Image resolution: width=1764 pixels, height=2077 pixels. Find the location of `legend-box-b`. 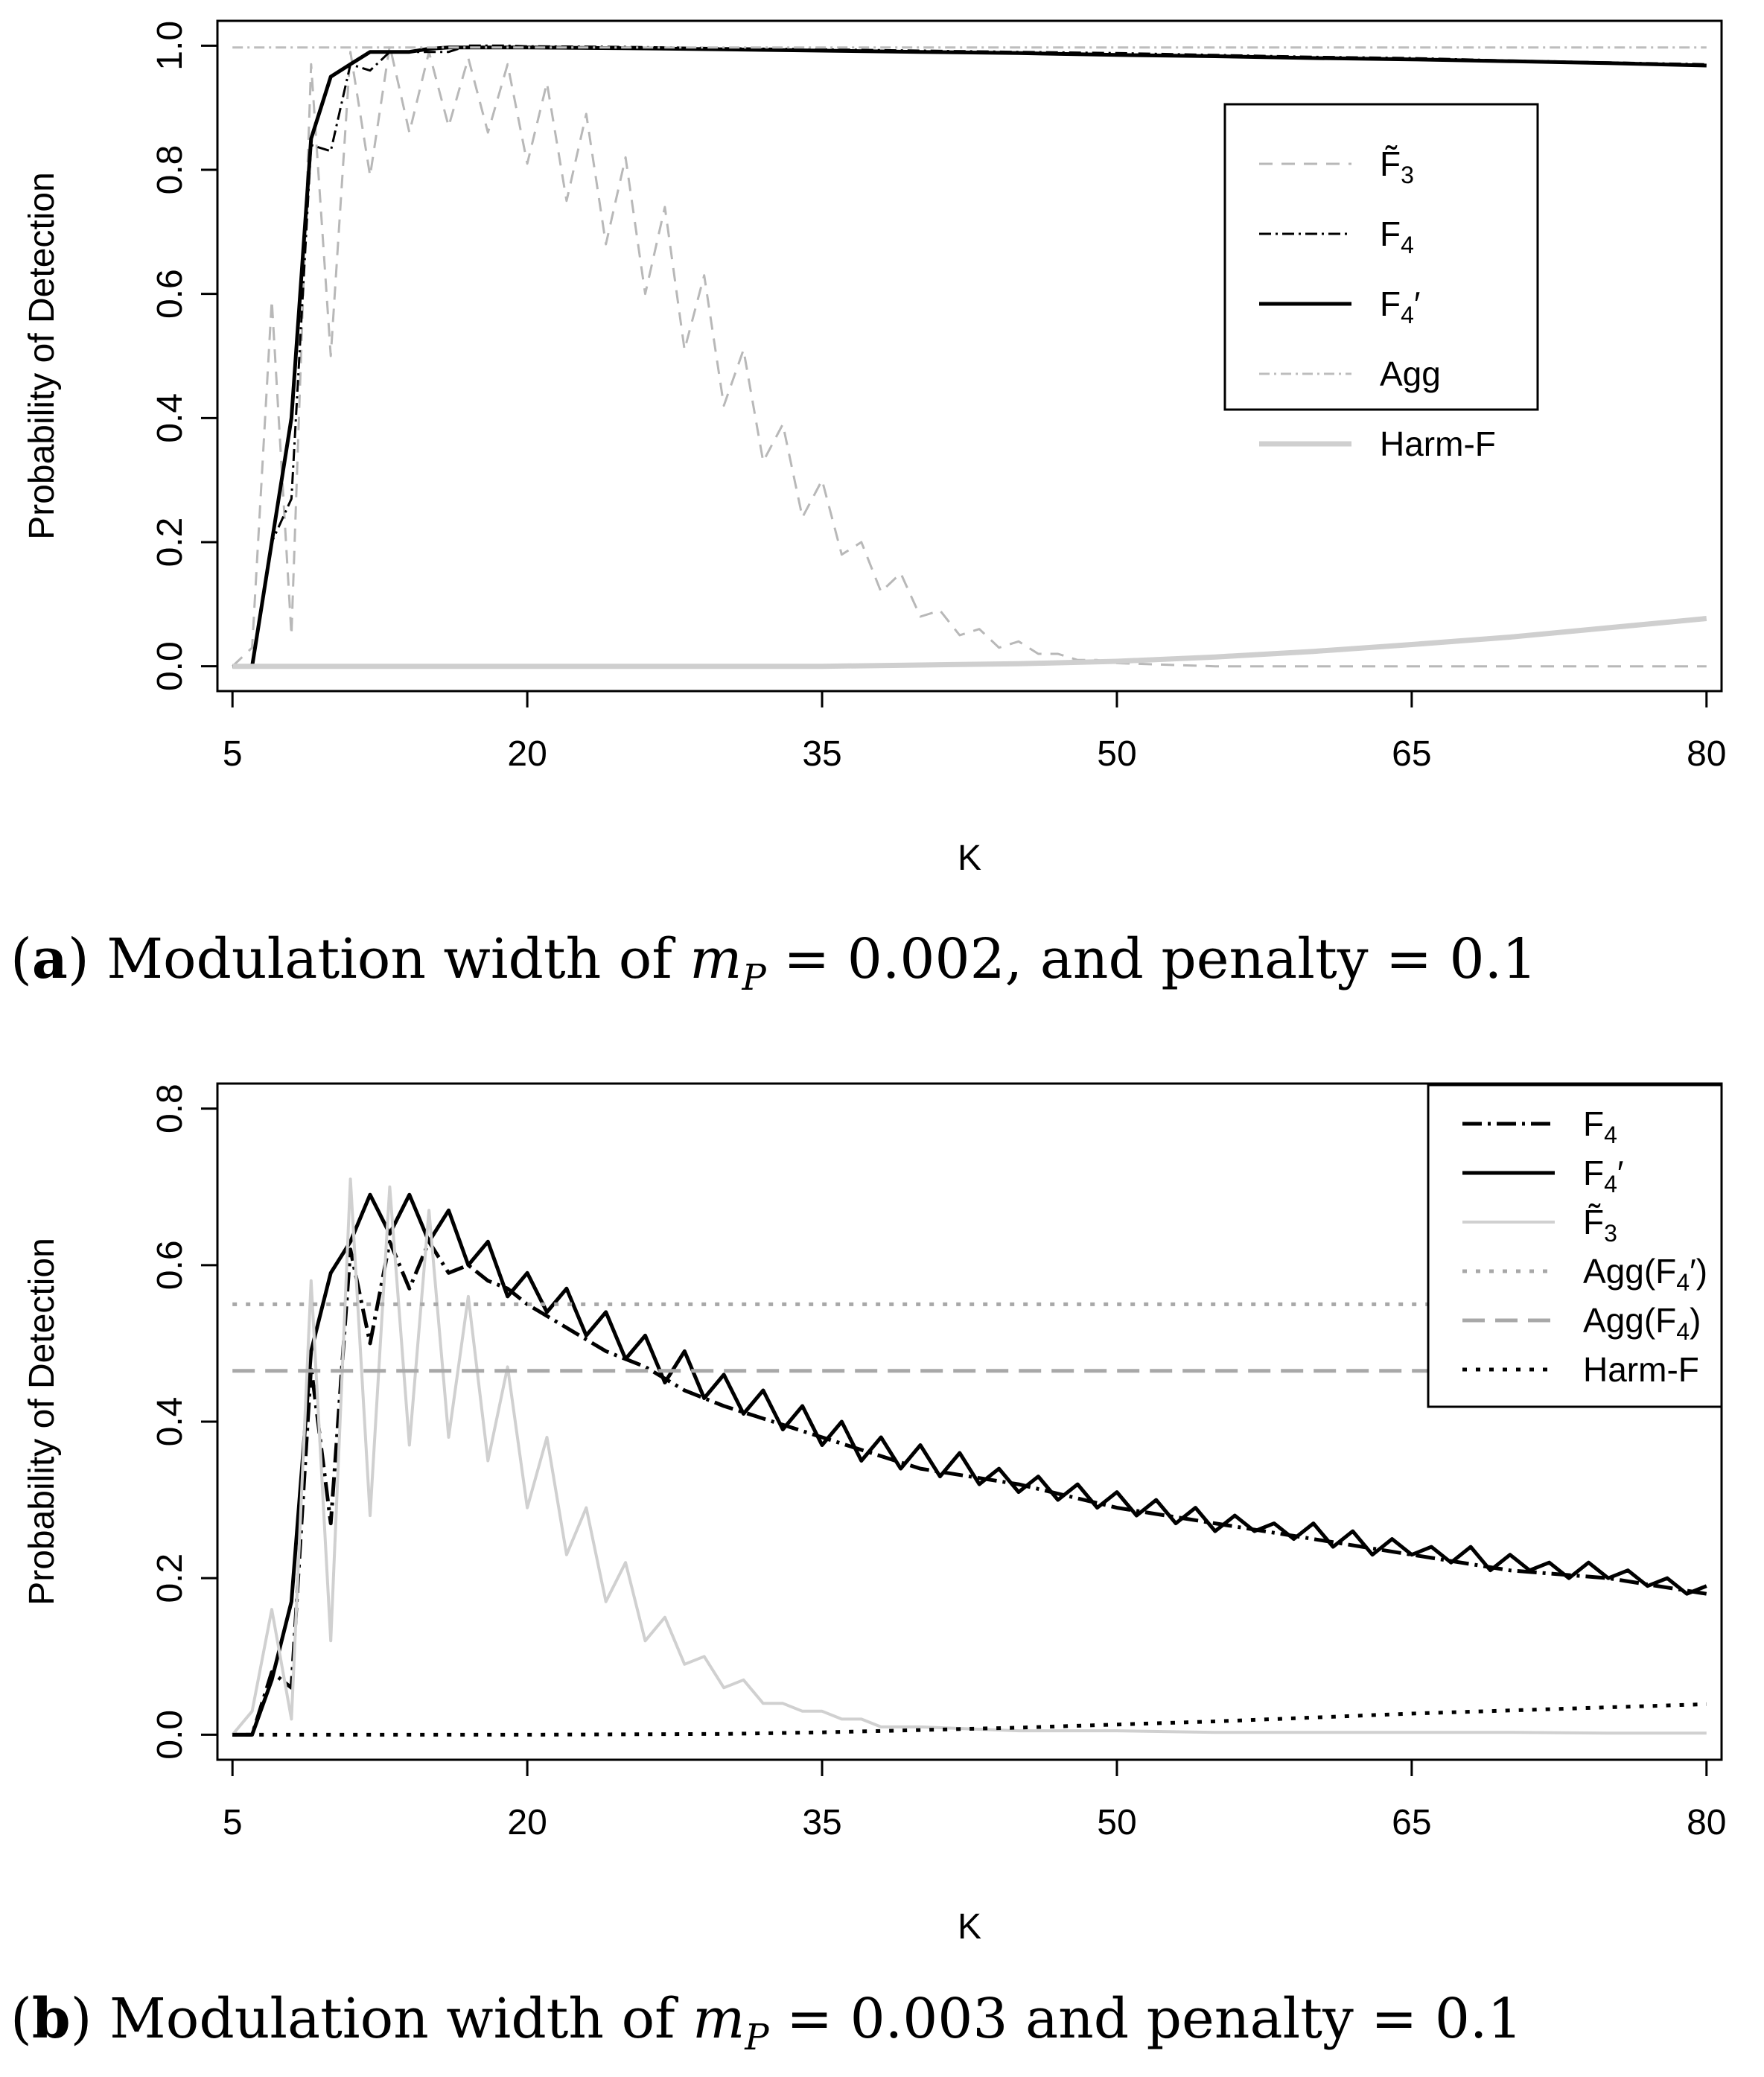

legend-box-b is located at coordinates (1575, 1246).